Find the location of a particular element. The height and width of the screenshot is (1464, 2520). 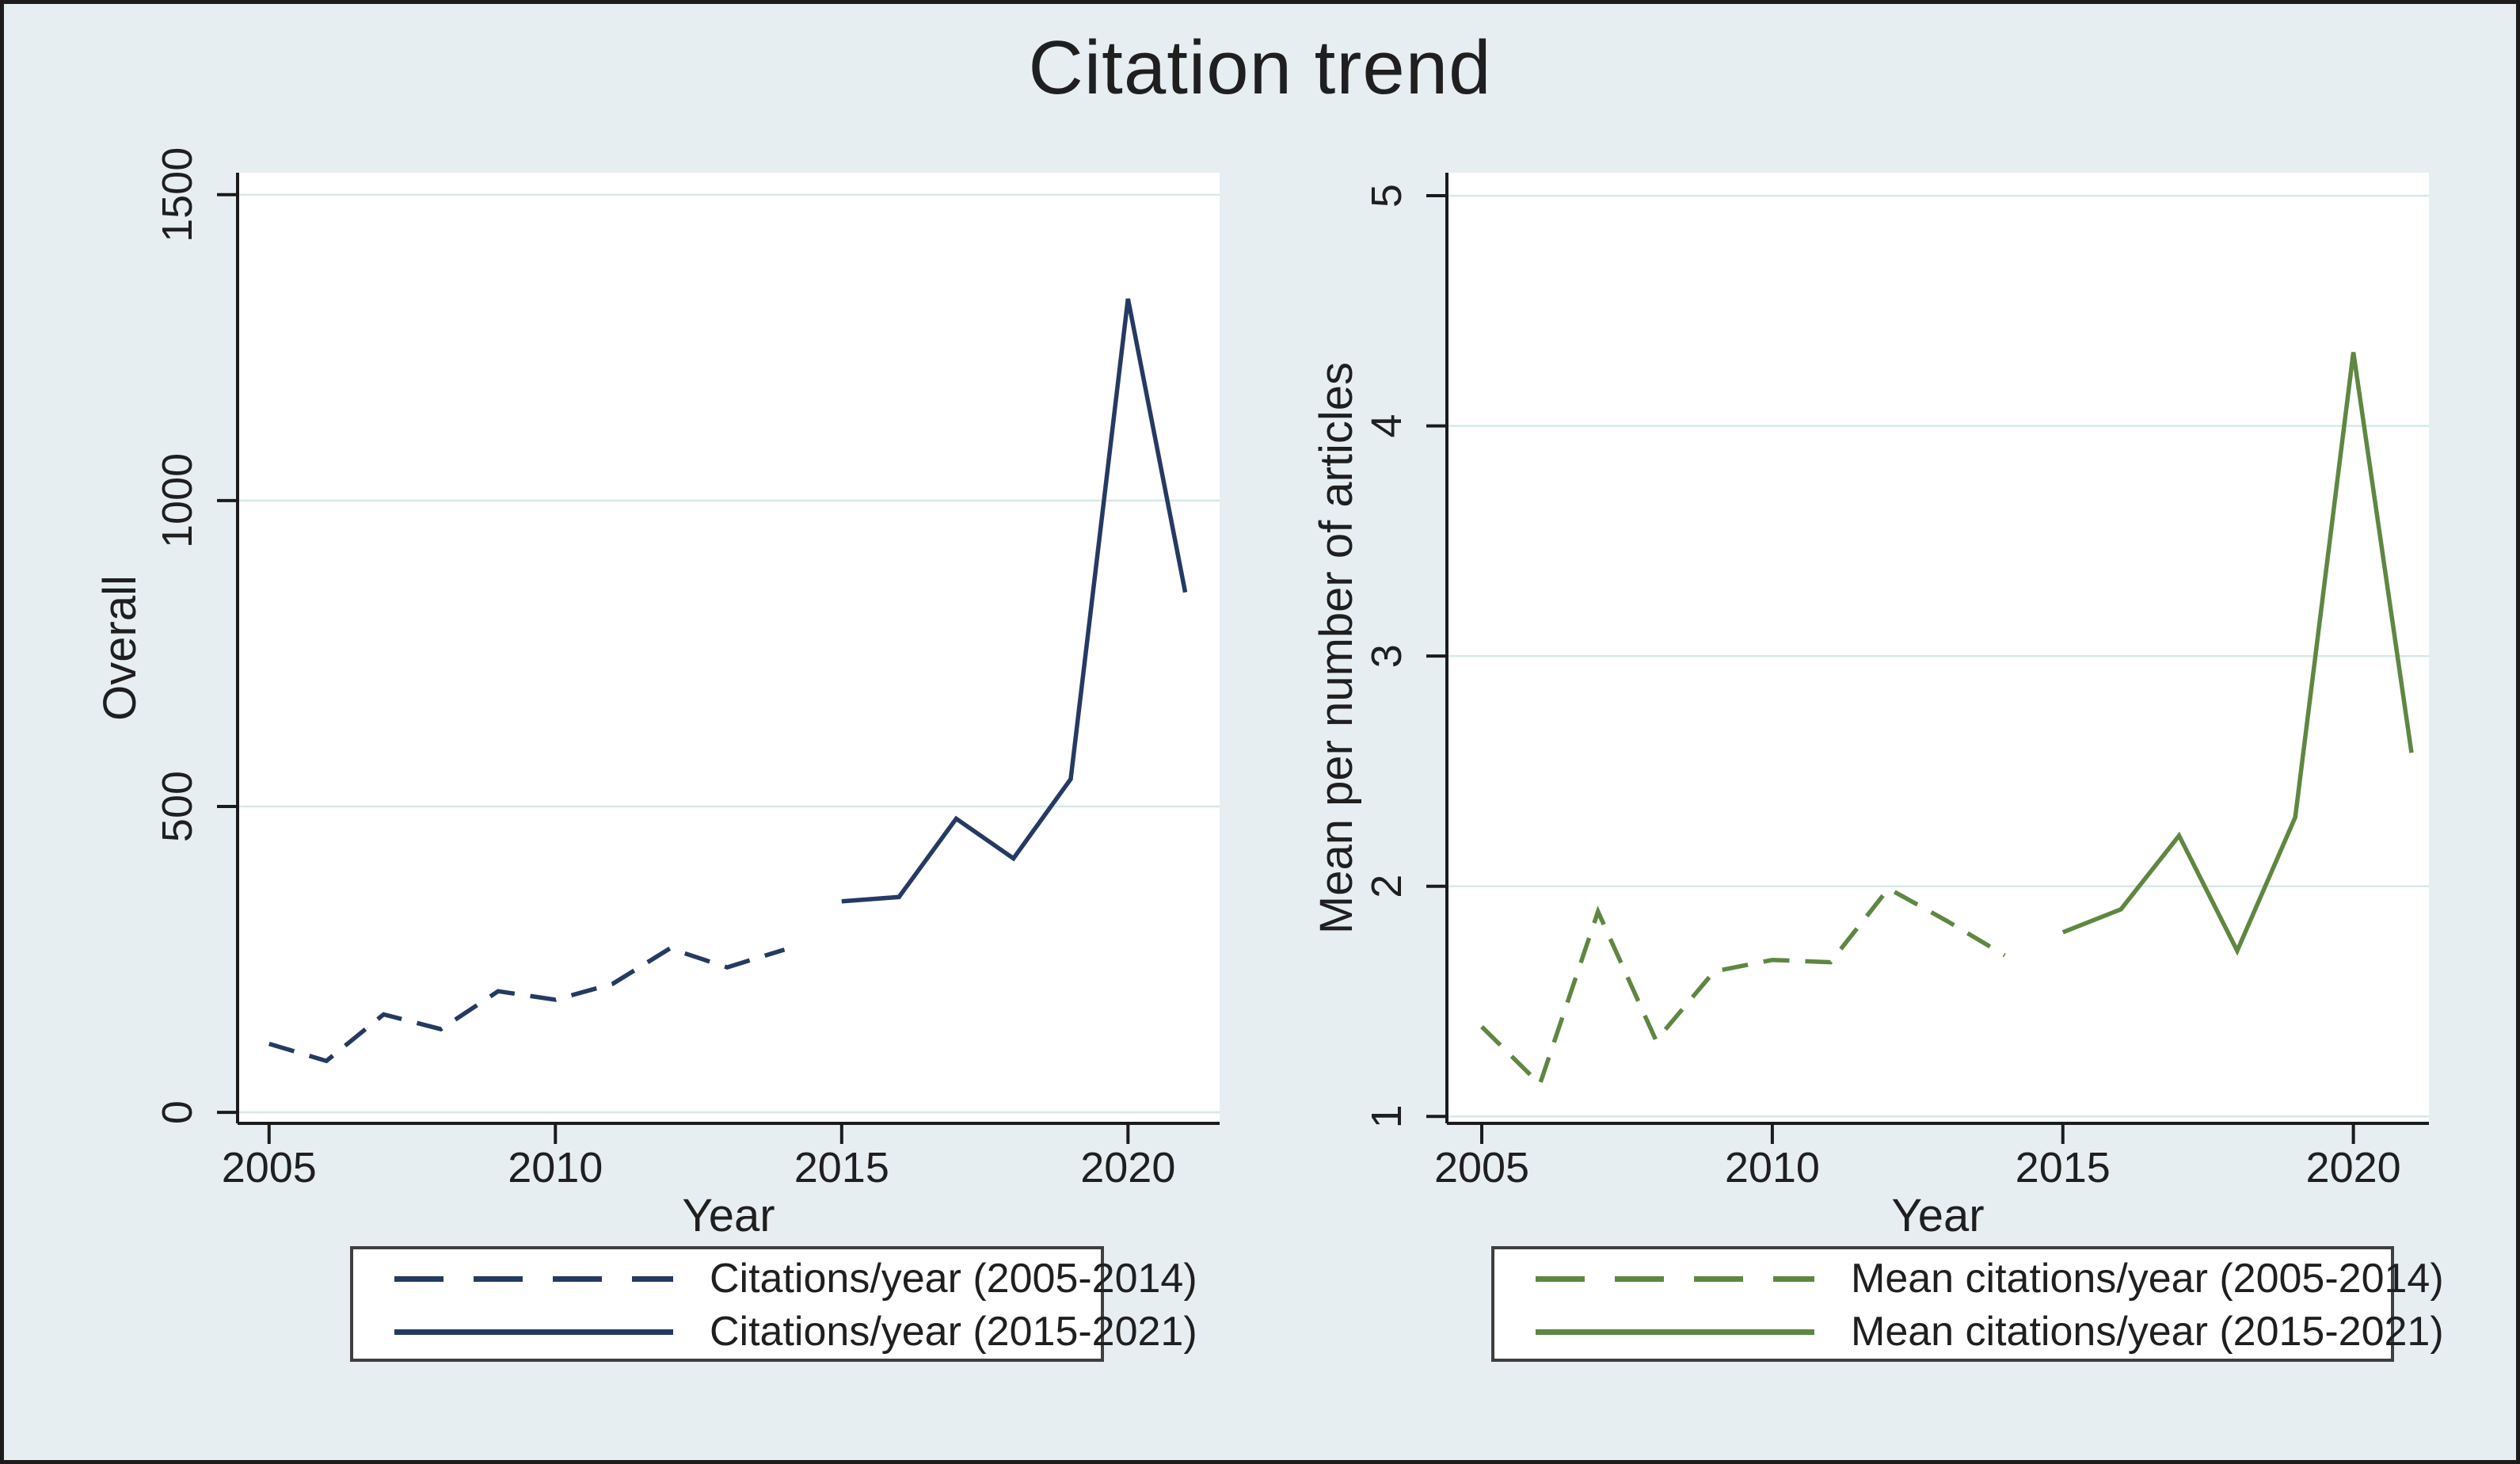

y-tick-label: 500 is located at coordinates (177, 807).